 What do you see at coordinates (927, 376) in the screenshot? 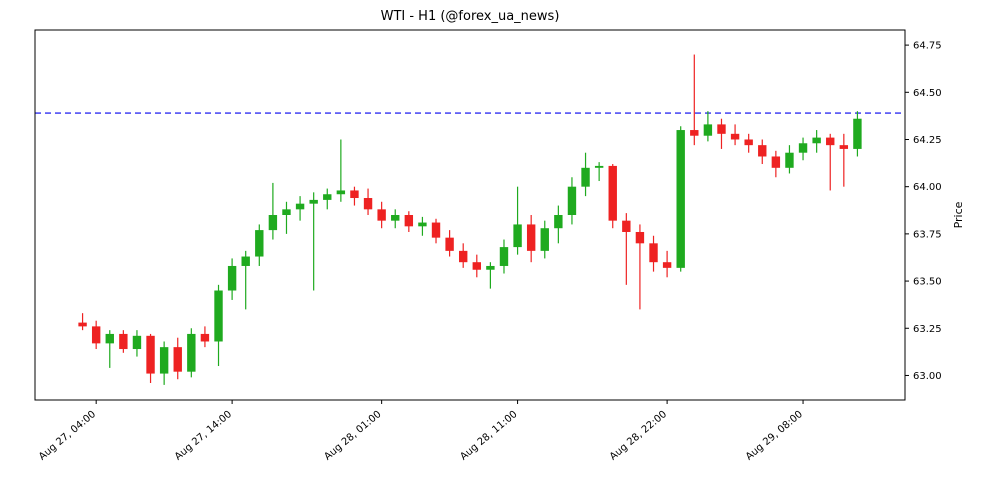
I see `y-tick-label: 63.00` at bounding box center [927, 376].